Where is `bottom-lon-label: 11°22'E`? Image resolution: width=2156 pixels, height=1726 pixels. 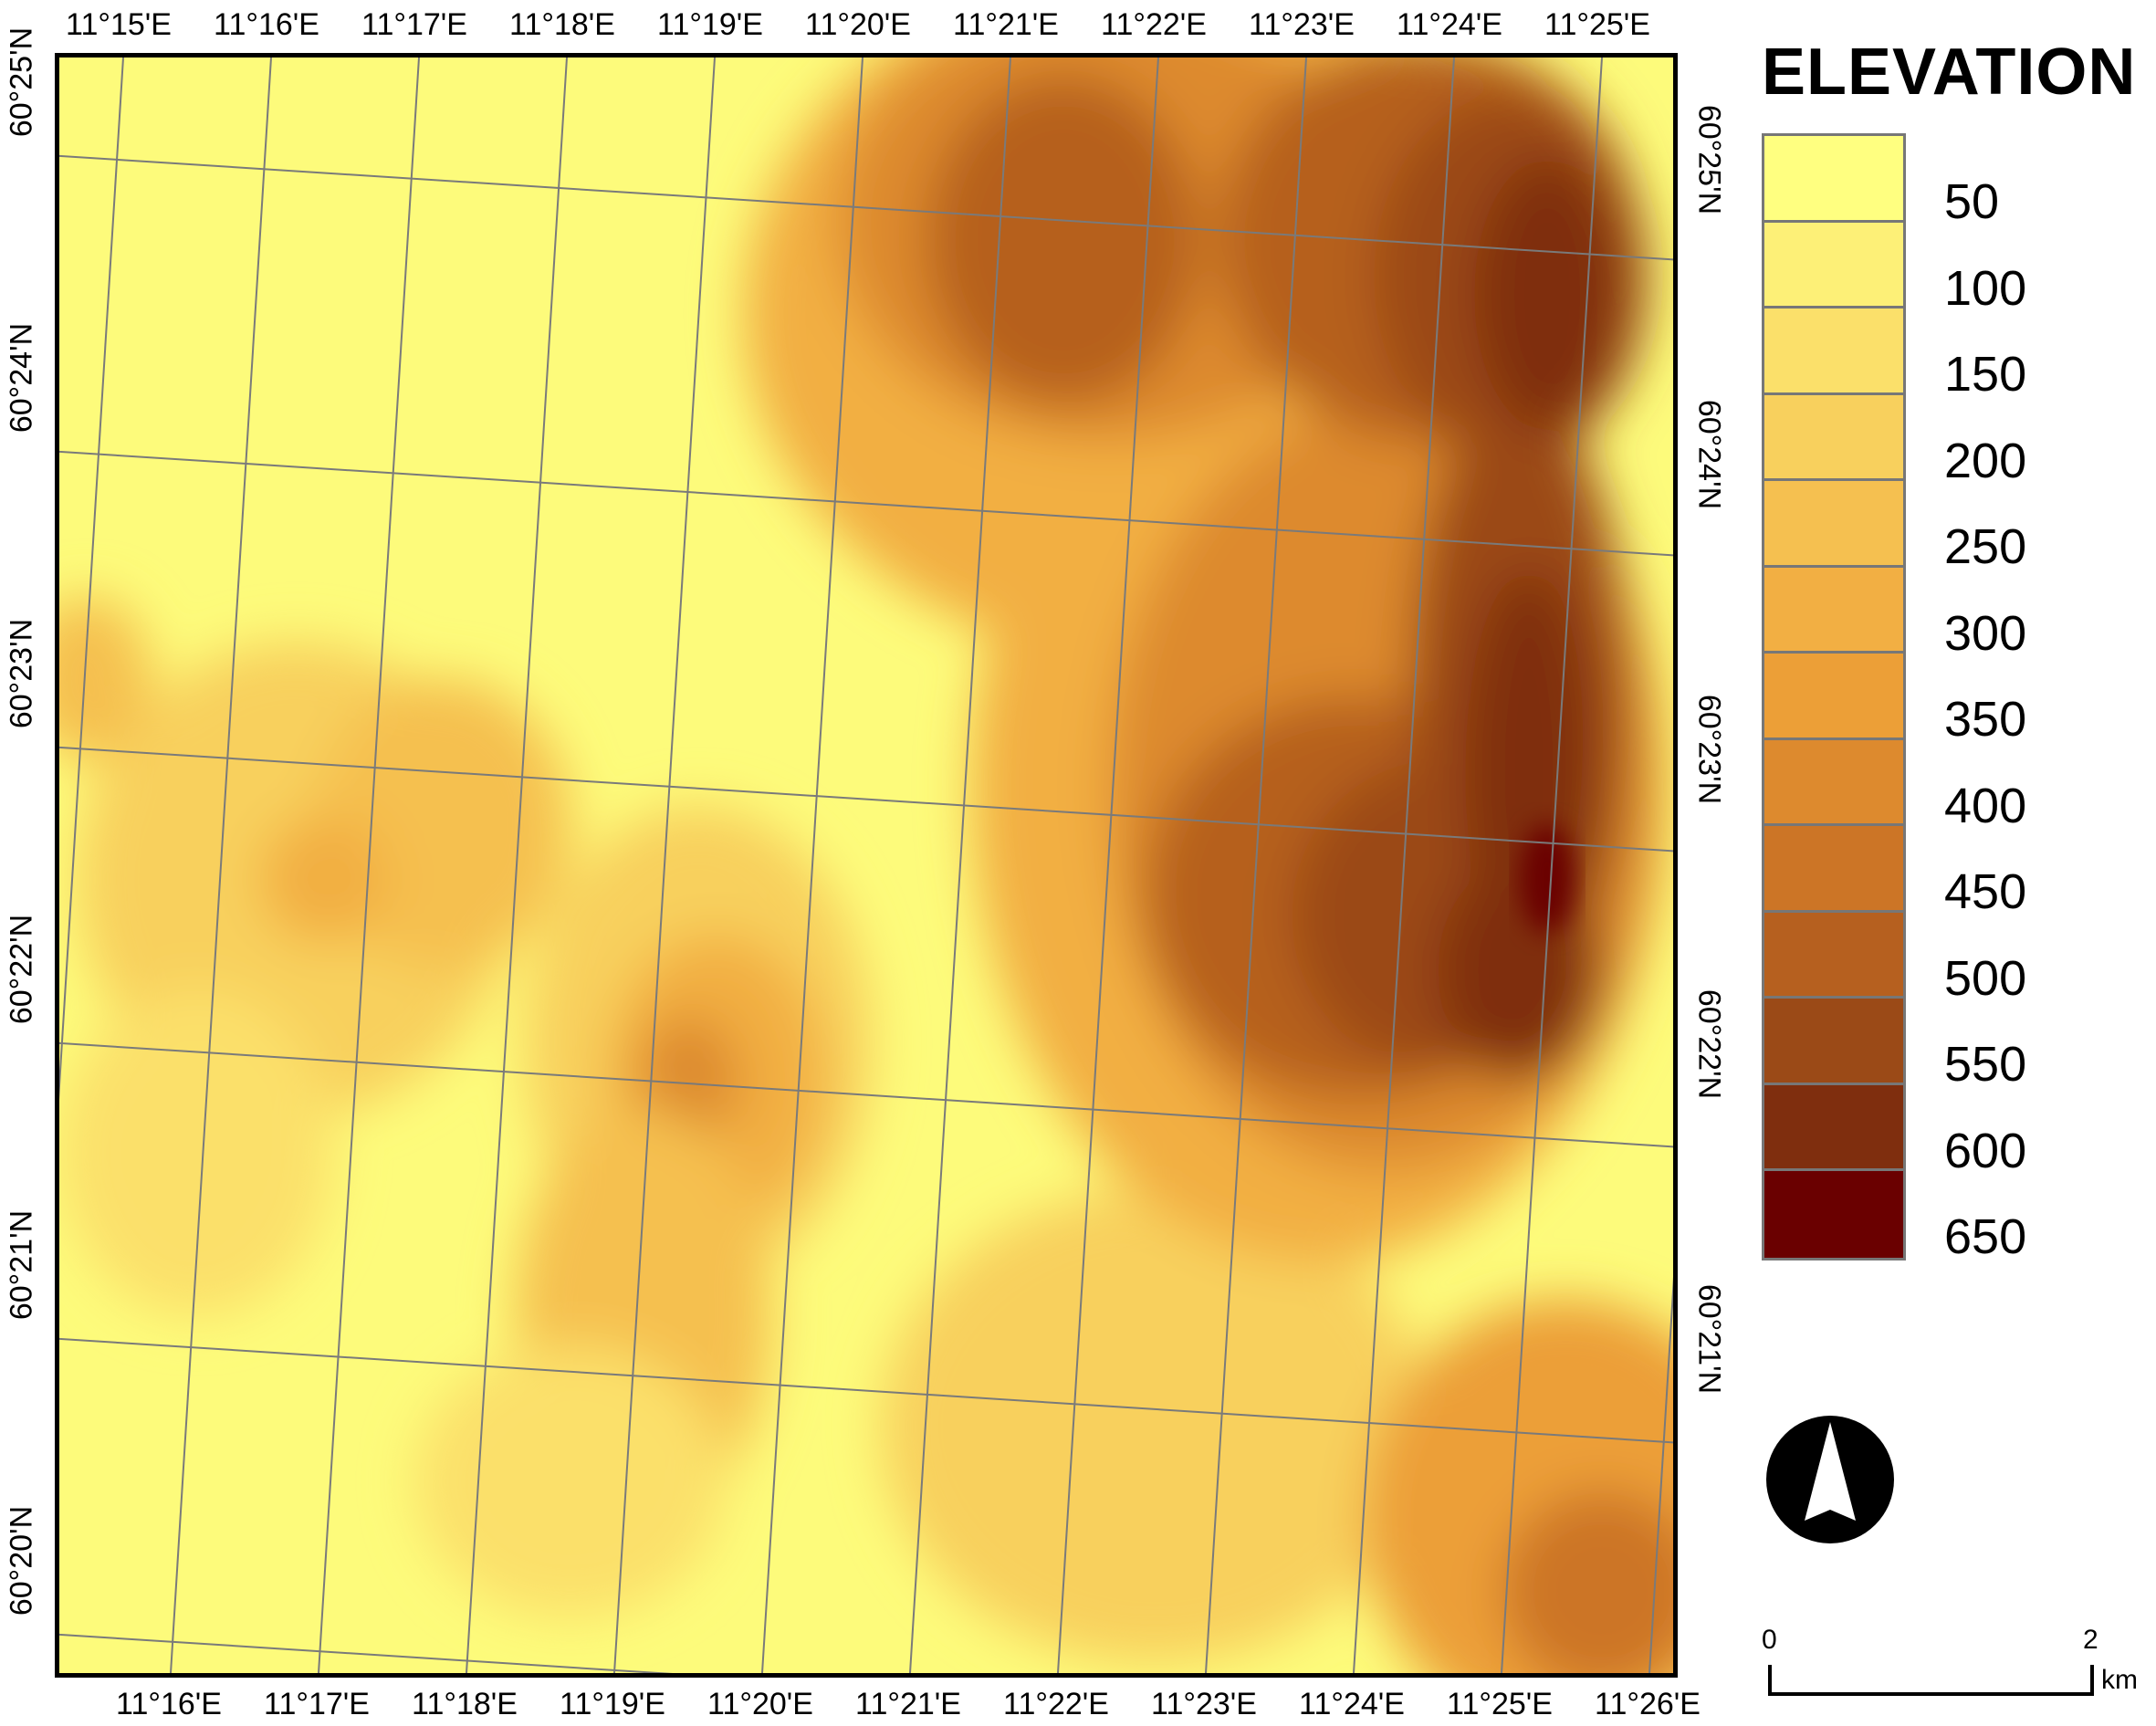 bottom-lon-label: 11°22'E is located at coordinates (1056, 1704).